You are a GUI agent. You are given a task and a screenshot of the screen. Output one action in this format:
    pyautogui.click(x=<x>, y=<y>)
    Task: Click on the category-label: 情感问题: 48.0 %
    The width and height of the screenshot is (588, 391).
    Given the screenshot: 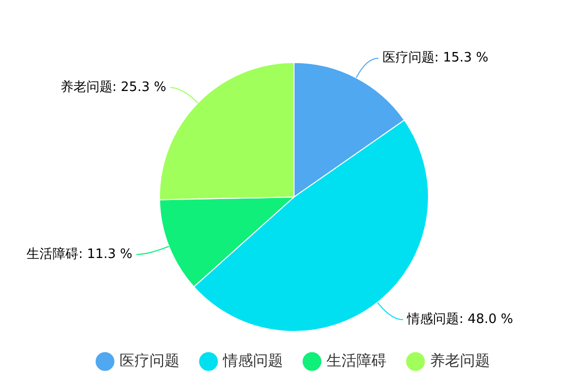 What is the action you would take?
    pyautogui.click(x=460, y=320)
    